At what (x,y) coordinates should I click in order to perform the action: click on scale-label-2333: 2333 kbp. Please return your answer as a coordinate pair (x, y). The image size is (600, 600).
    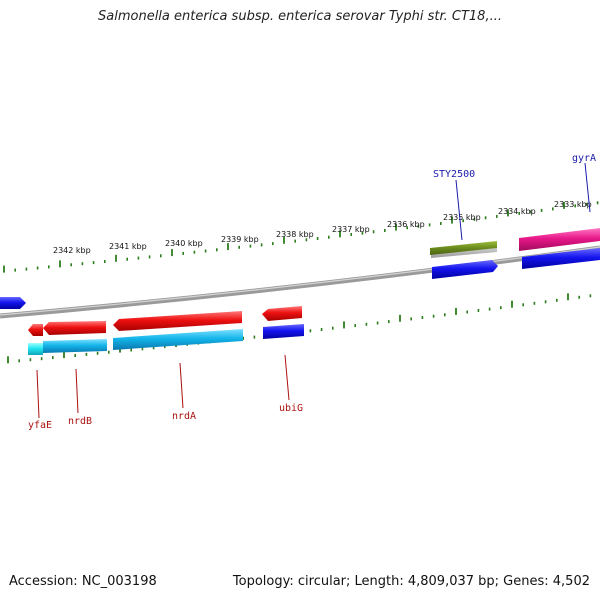
    Looking at the image, I should click on (573, 204).